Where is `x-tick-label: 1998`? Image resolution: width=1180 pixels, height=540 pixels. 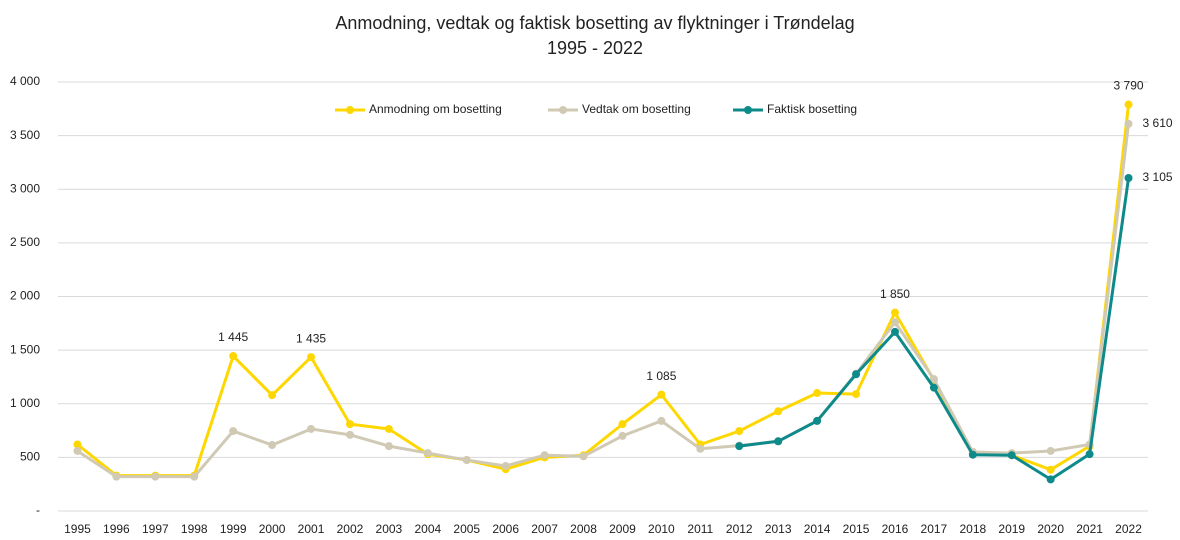 x-tick-label: 1998 is located at coordinates (194, 528).